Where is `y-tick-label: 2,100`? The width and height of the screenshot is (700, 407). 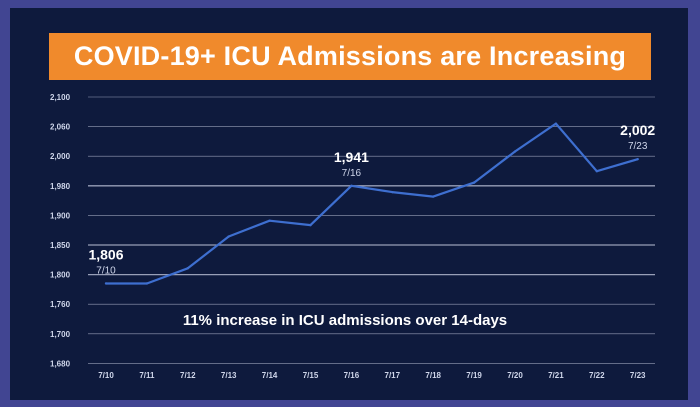 y-tick-label: 2,100 is located at coordinates (60, 97).